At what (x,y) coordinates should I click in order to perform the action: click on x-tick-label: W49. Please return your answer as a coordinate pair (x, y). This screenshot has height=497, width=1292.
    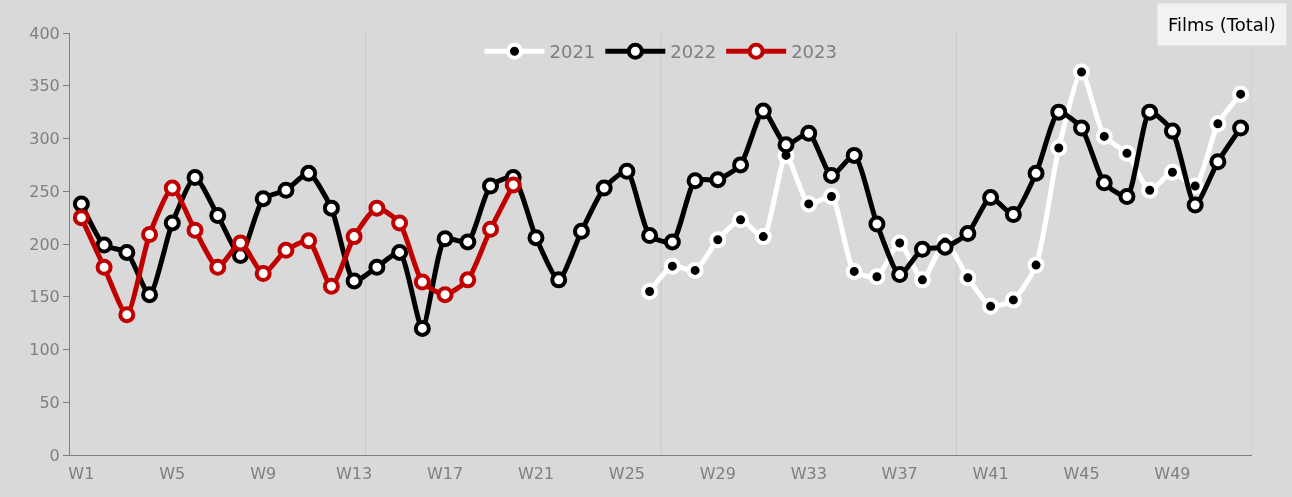
    Looking at the image, I should click on (1172, 474).